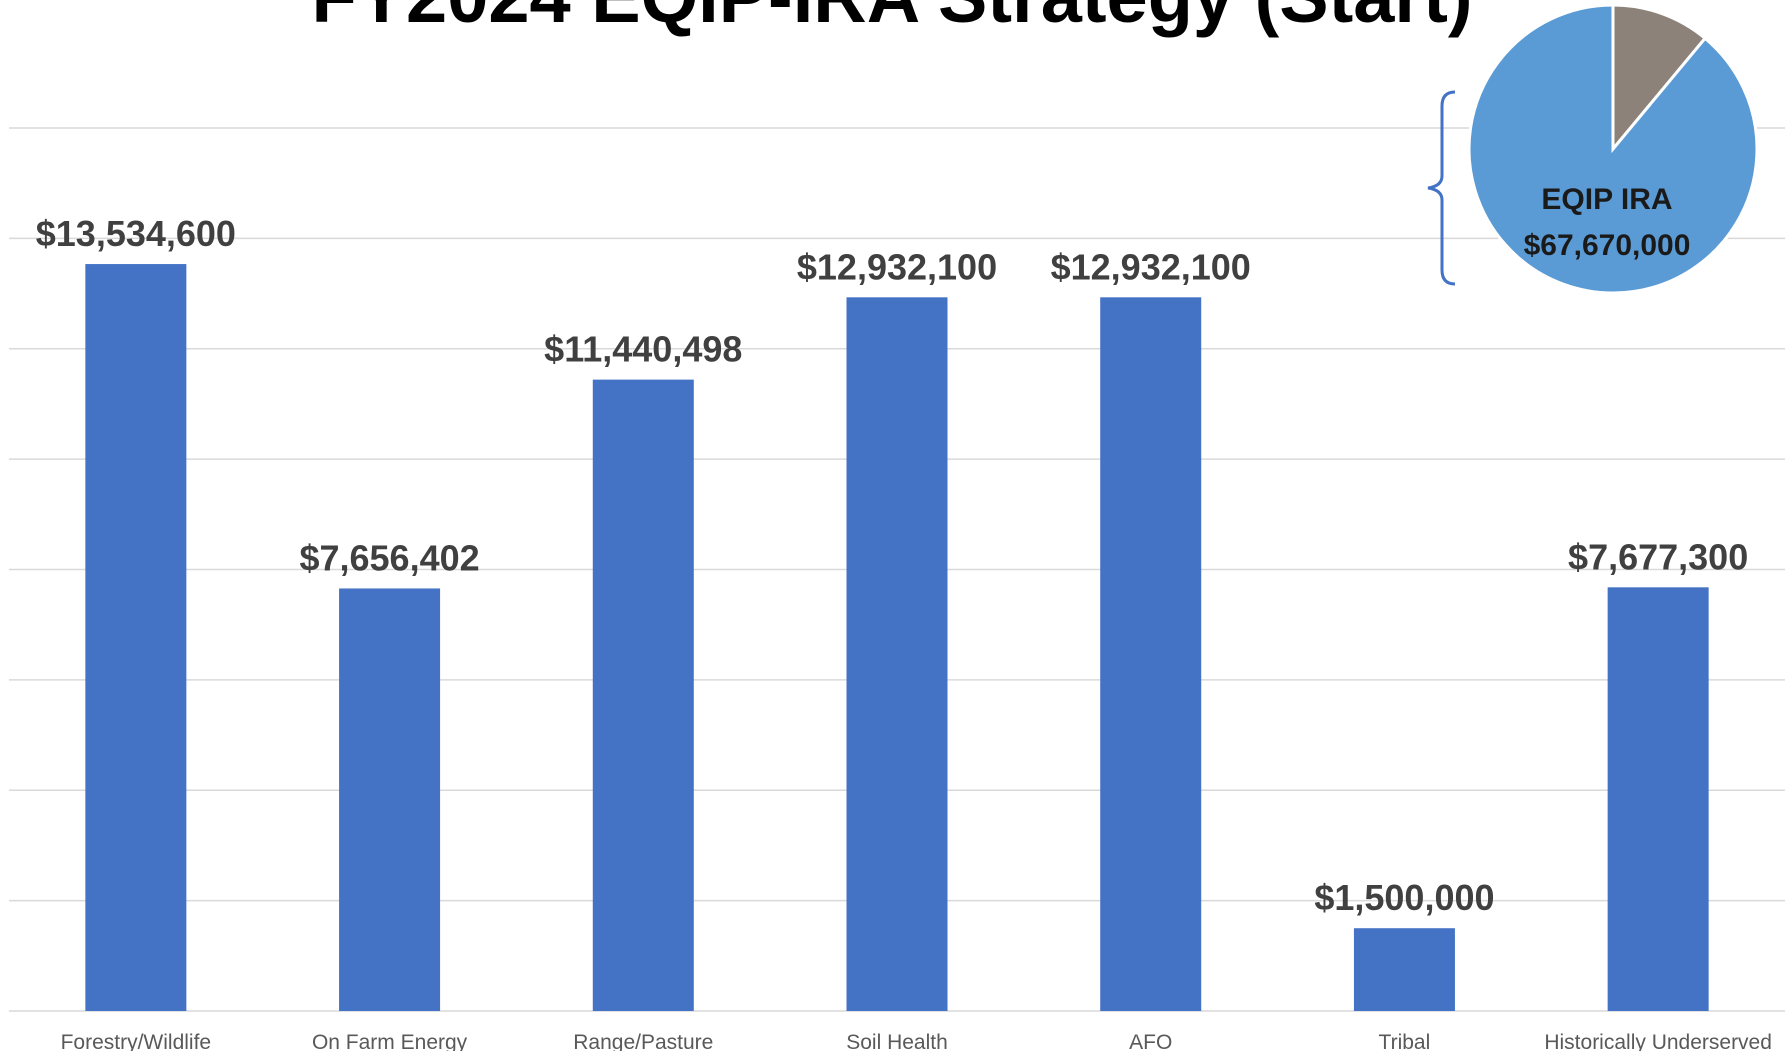 This screenshot has width=1785, height=1051. Describe the element at coordinates (1404, 897) in the screenshot. I see `value-label: $1,500,000` at that location.